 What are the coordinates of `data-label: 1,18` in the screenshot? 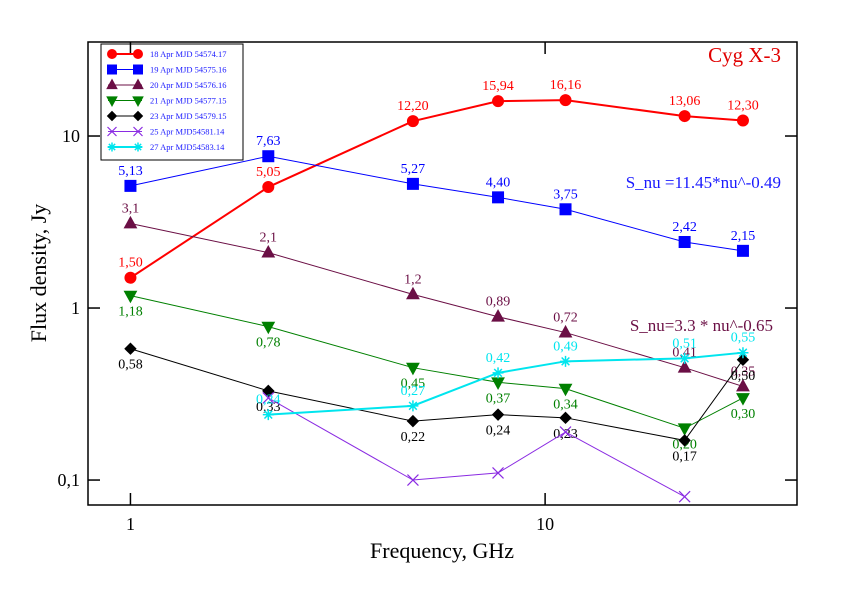 It's located at (130, 312).